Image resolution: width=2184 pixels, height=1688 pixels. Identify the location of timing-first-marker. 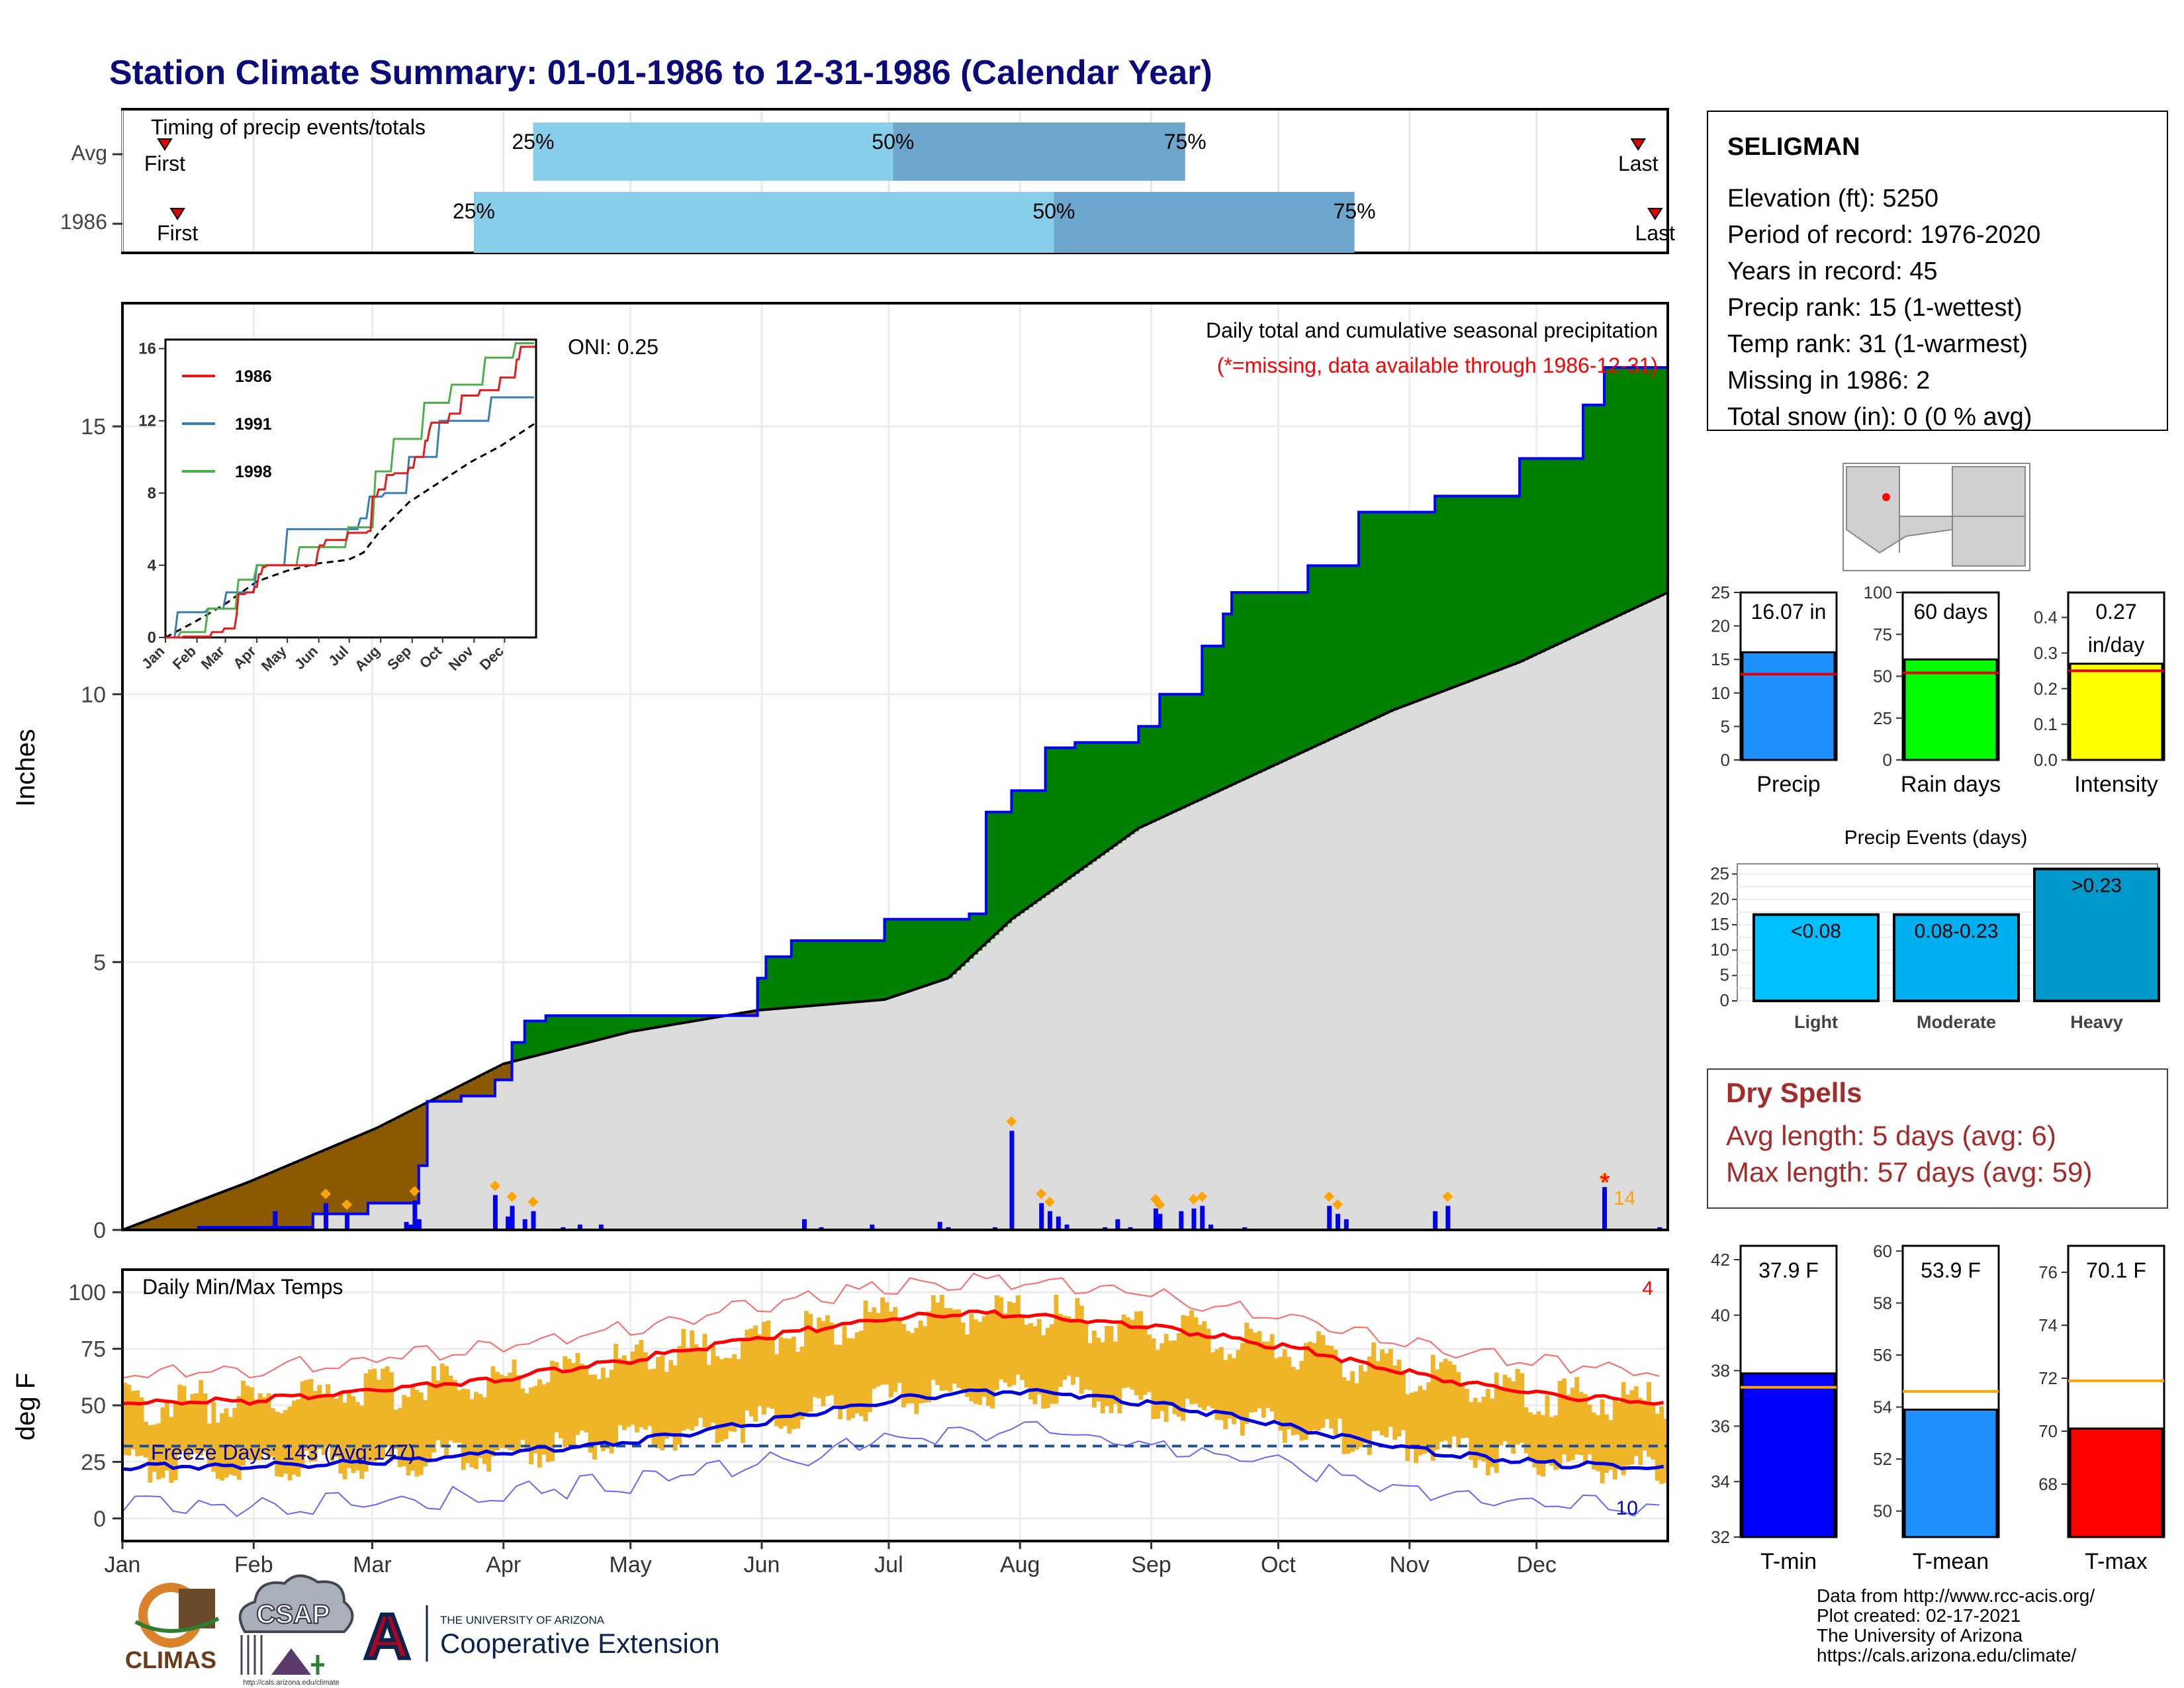
(165, 144).